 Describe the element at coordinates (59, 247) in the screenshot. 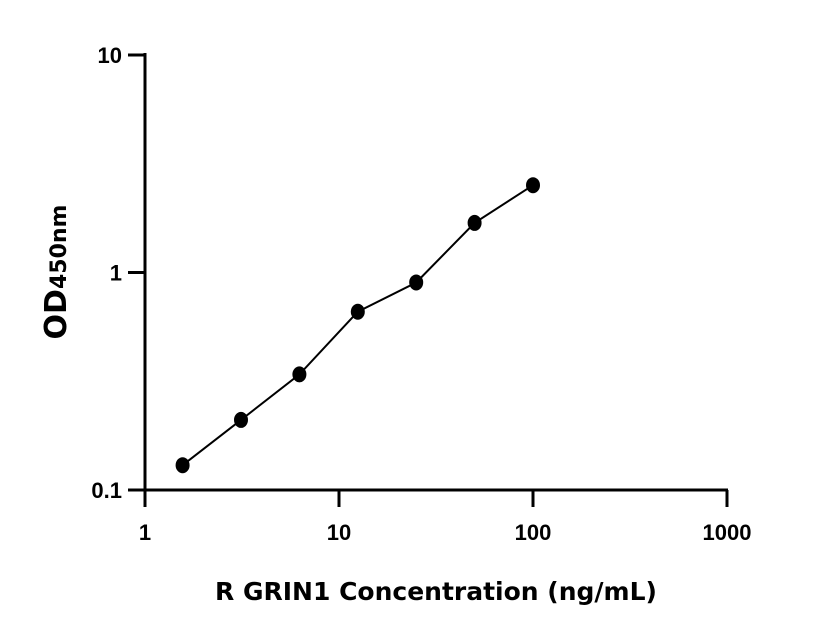

I see `y-axis-label-sub: 450nm` at that location.